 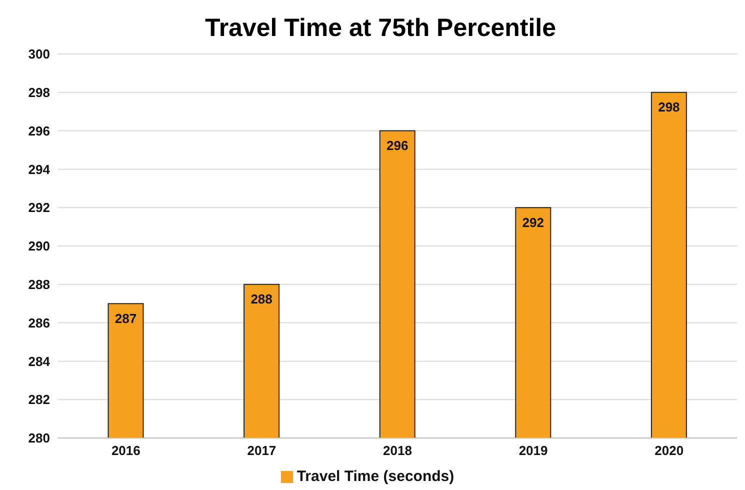 I want to click on data-label: 288, so click(x=261, y=299).